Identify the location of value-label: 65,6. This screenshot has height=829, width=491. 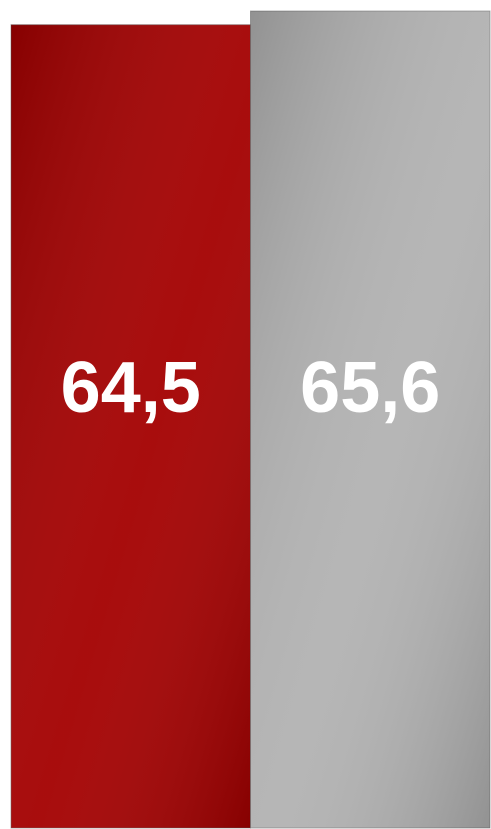
(370, 388).